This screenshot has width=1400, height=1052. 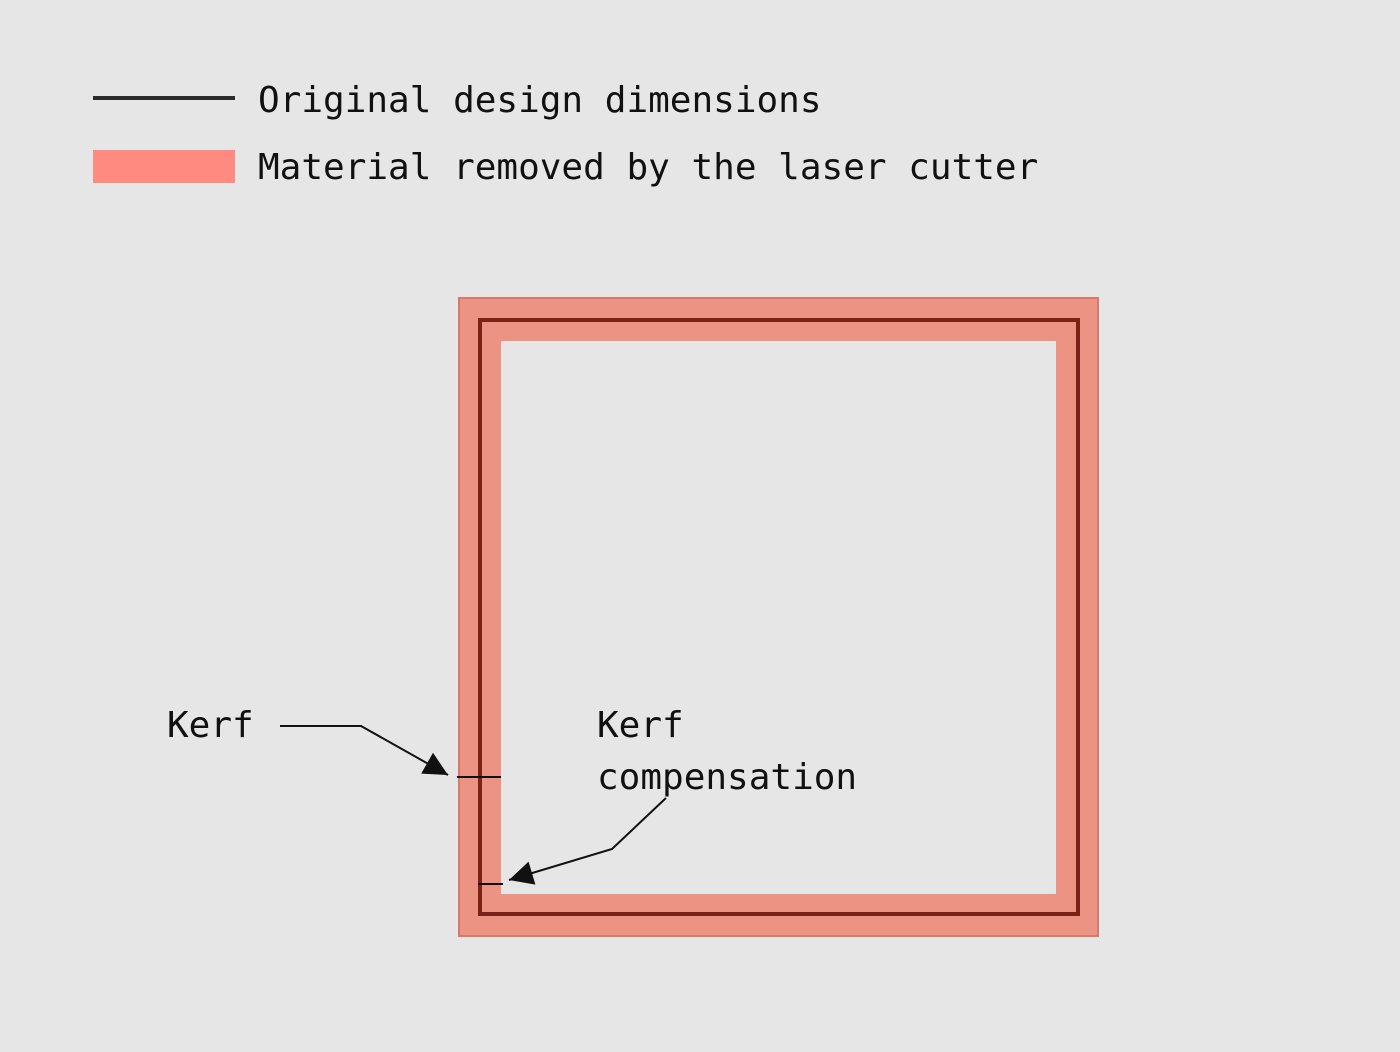 I want to click on kerf-compensation-leader-arrow, so click(x=587, y=841).